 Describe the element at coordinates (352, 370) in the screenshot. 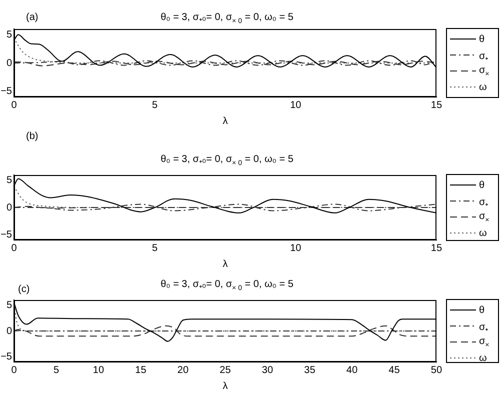

I see `x-tick-label: 40` at that location.